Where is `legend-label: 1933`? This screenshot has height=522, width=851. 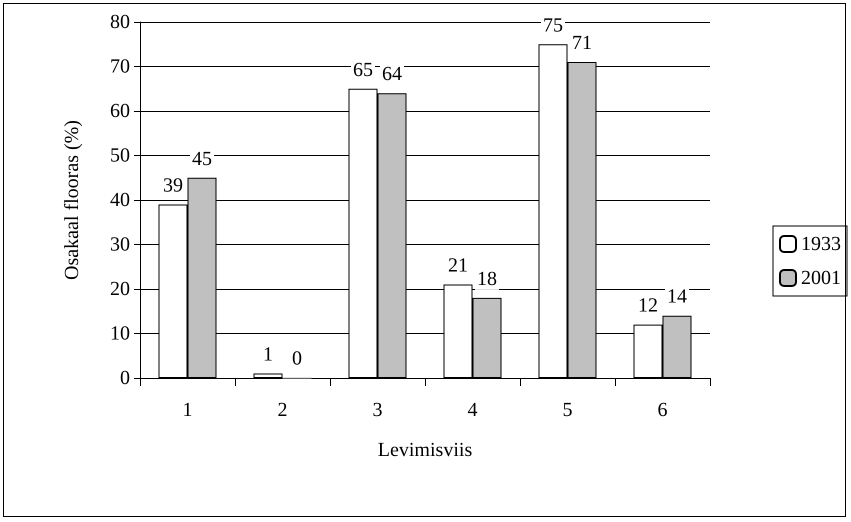 legend-label: 1933 is located at coordinates (821, 244).